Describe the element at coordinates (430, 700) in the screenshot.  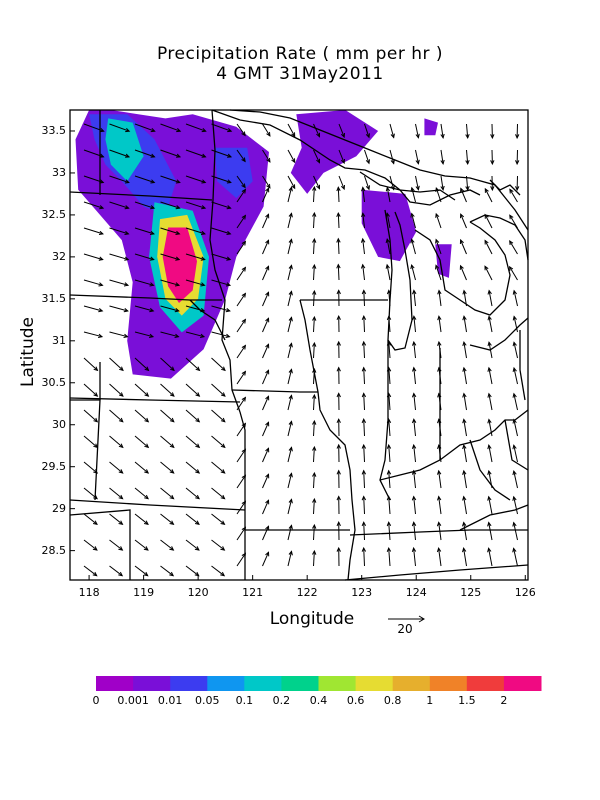
I see `colorbar-label: 1` at that location.